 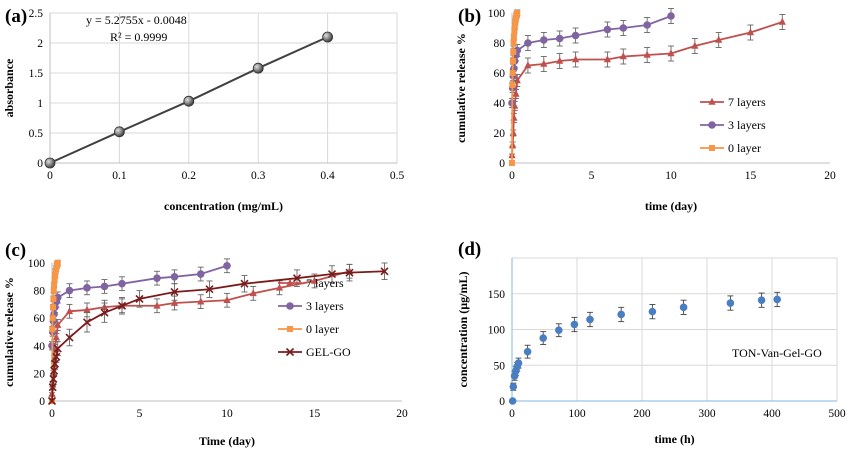 What do you see at coordinates (36, 134) in the screenshot?
I see `y-tick-label: 0.5` at bounding box center [36, 134].